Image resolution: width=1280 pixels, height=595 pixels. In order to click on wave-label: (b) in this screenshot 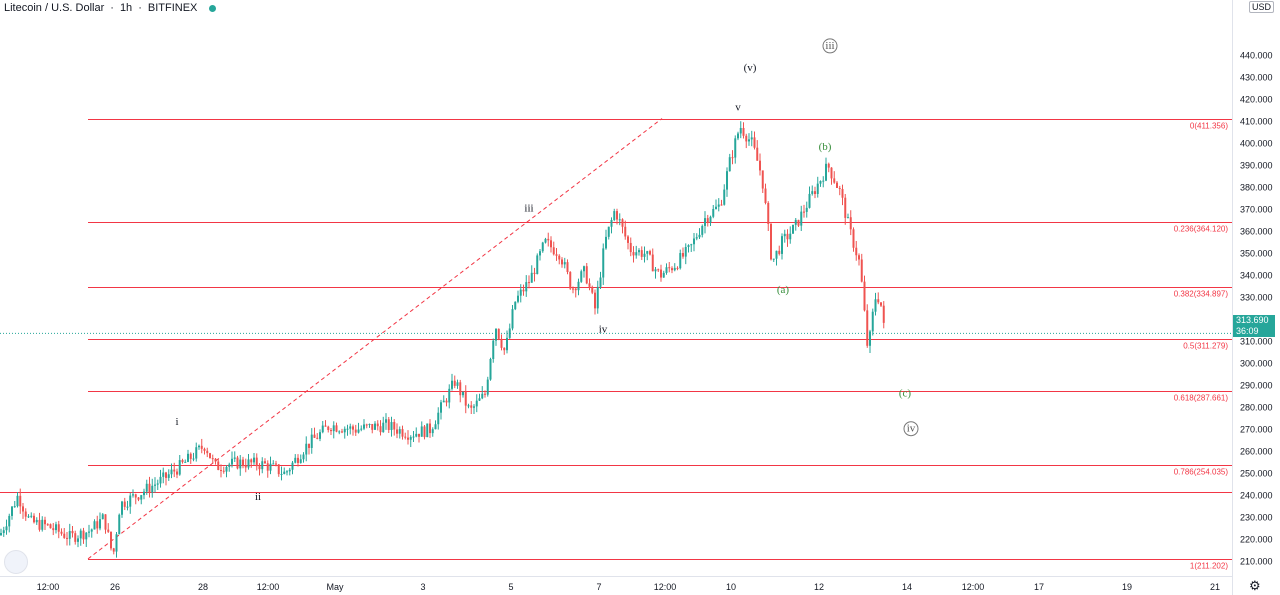, I will do `click(825, 147)`.